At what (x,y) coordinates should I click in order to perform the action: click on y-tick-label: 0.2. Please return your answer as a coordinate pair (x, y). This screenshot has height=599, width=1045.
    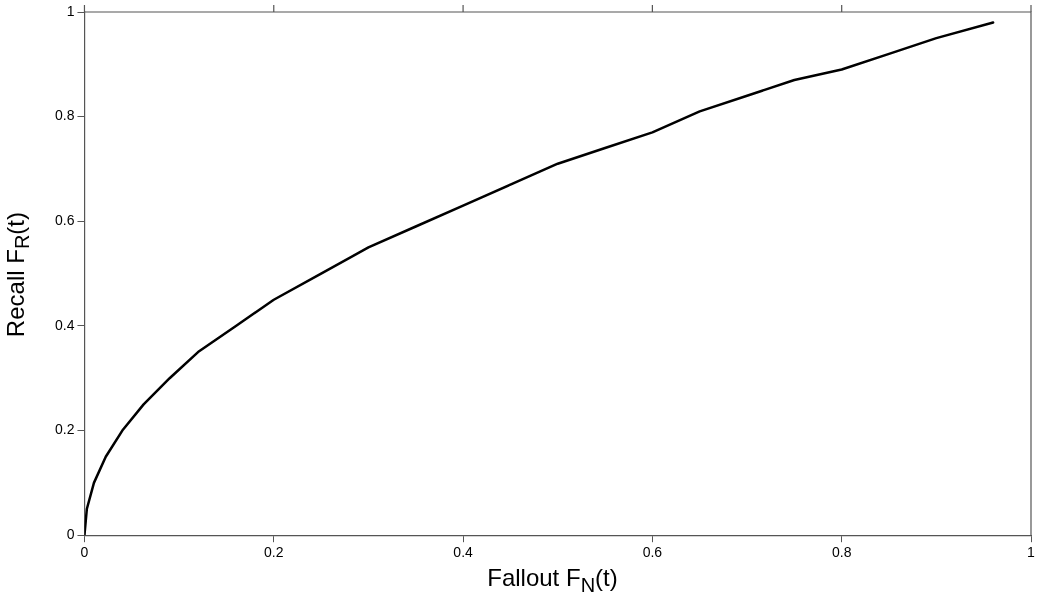
    Looking at the image, I should click on (64, 429).